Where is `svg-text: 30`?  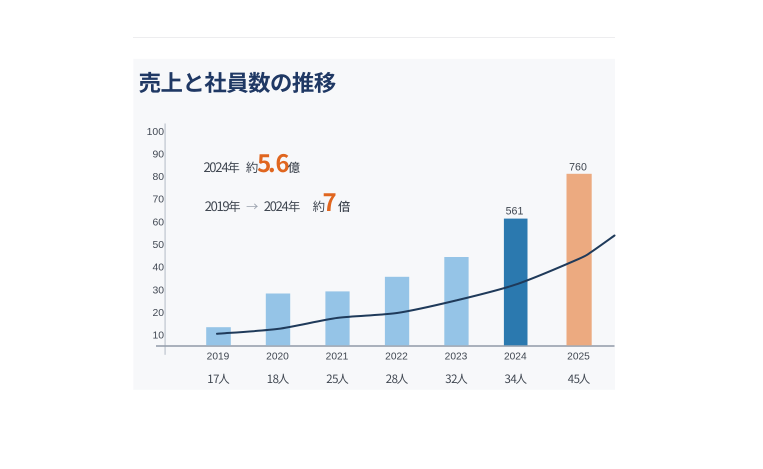
svg-text: 30 is located at coordinates (158, 290).